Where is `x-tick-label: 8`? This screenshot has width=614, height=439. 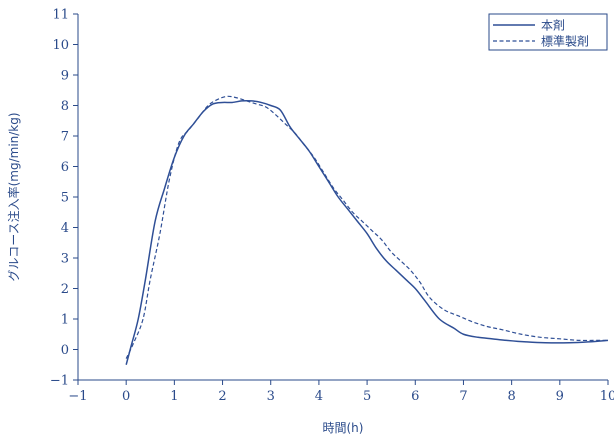 x-tick-label: 8 is located at coordinates (511, 396).